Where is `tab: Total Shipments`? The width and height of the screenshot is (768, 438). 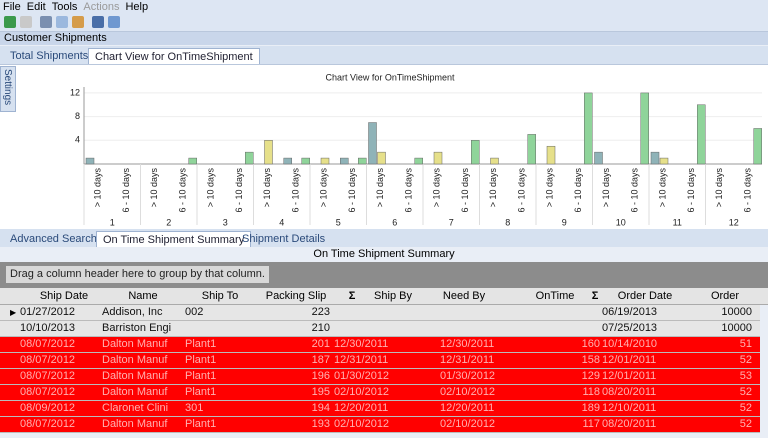
tab: Total Shipments is located at coordinates (49, 56).